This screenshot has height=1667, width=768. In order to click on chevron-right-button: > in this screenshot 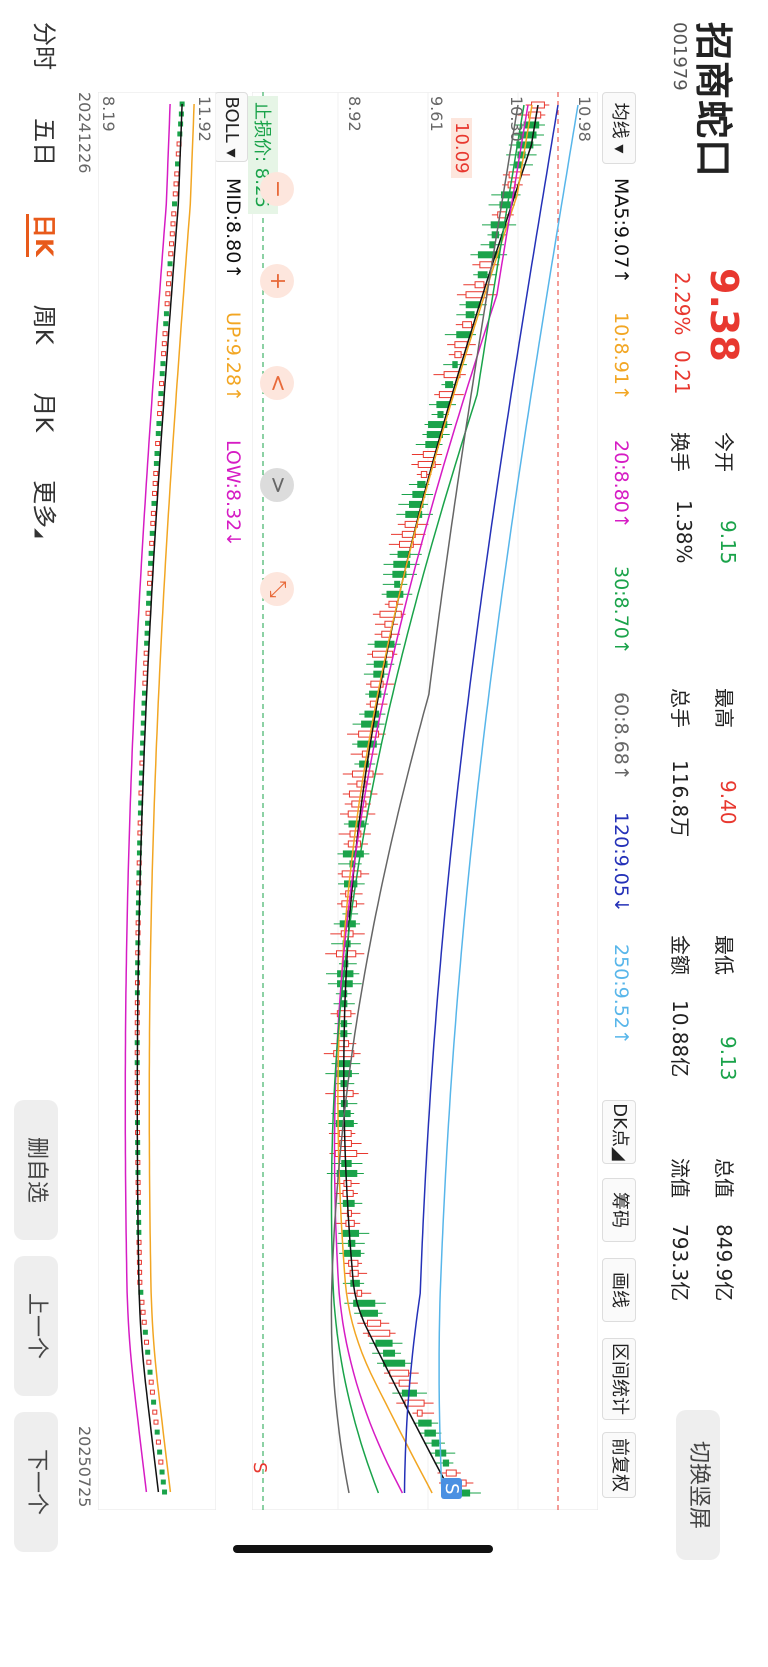, I will do `click(277, 485)`.